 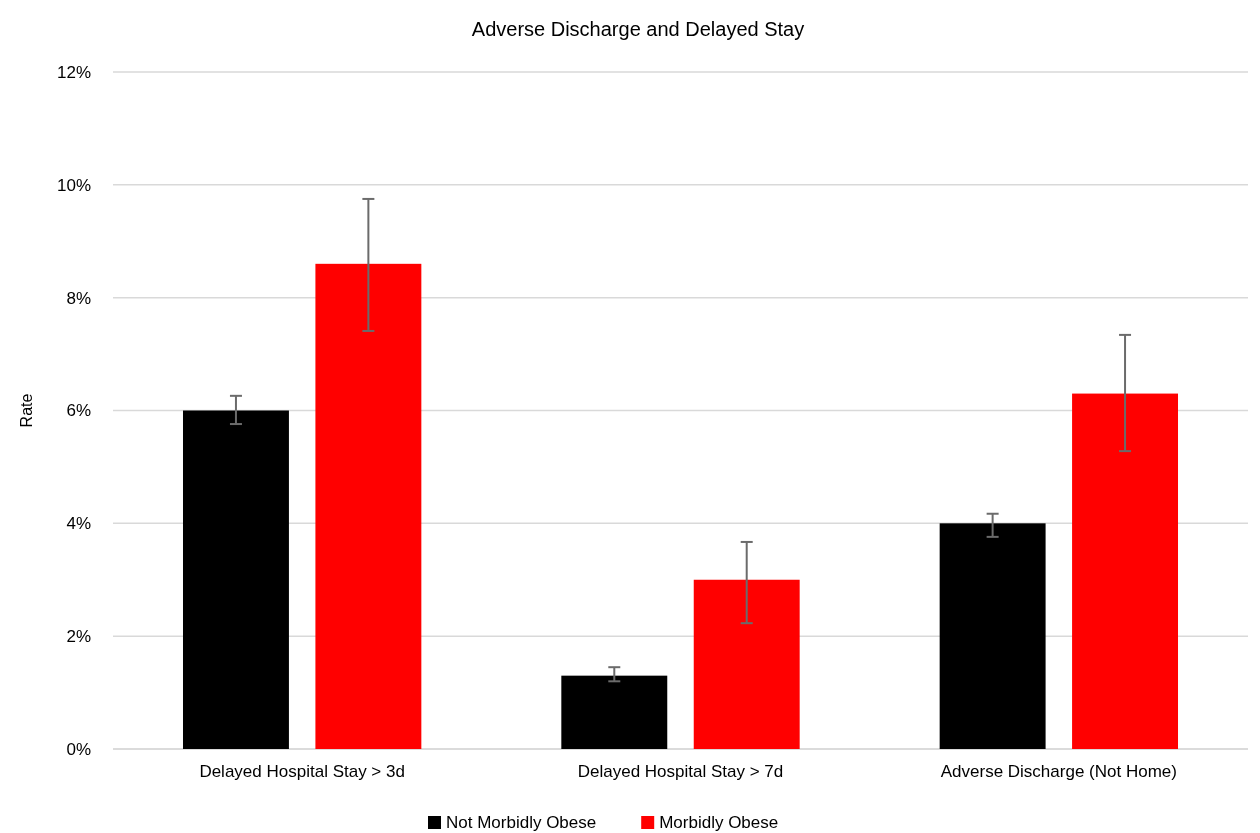 I want to click on y-tick-label: 10%, so click(x=73, y=185).